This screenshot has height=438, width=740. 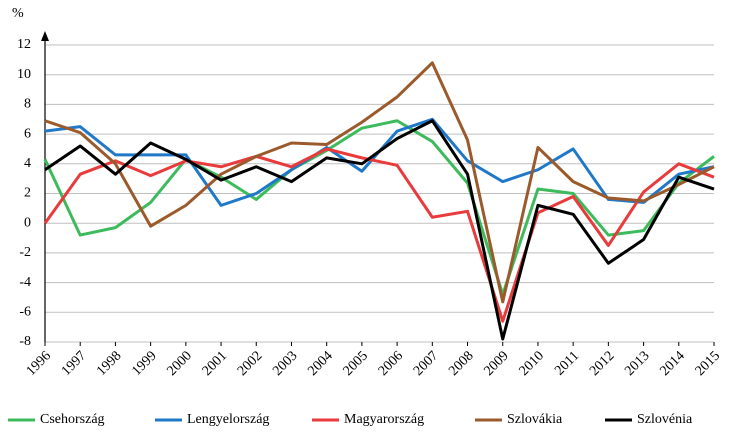 I want to click on x-tick-label: 2010, so click(x=532, y=363).